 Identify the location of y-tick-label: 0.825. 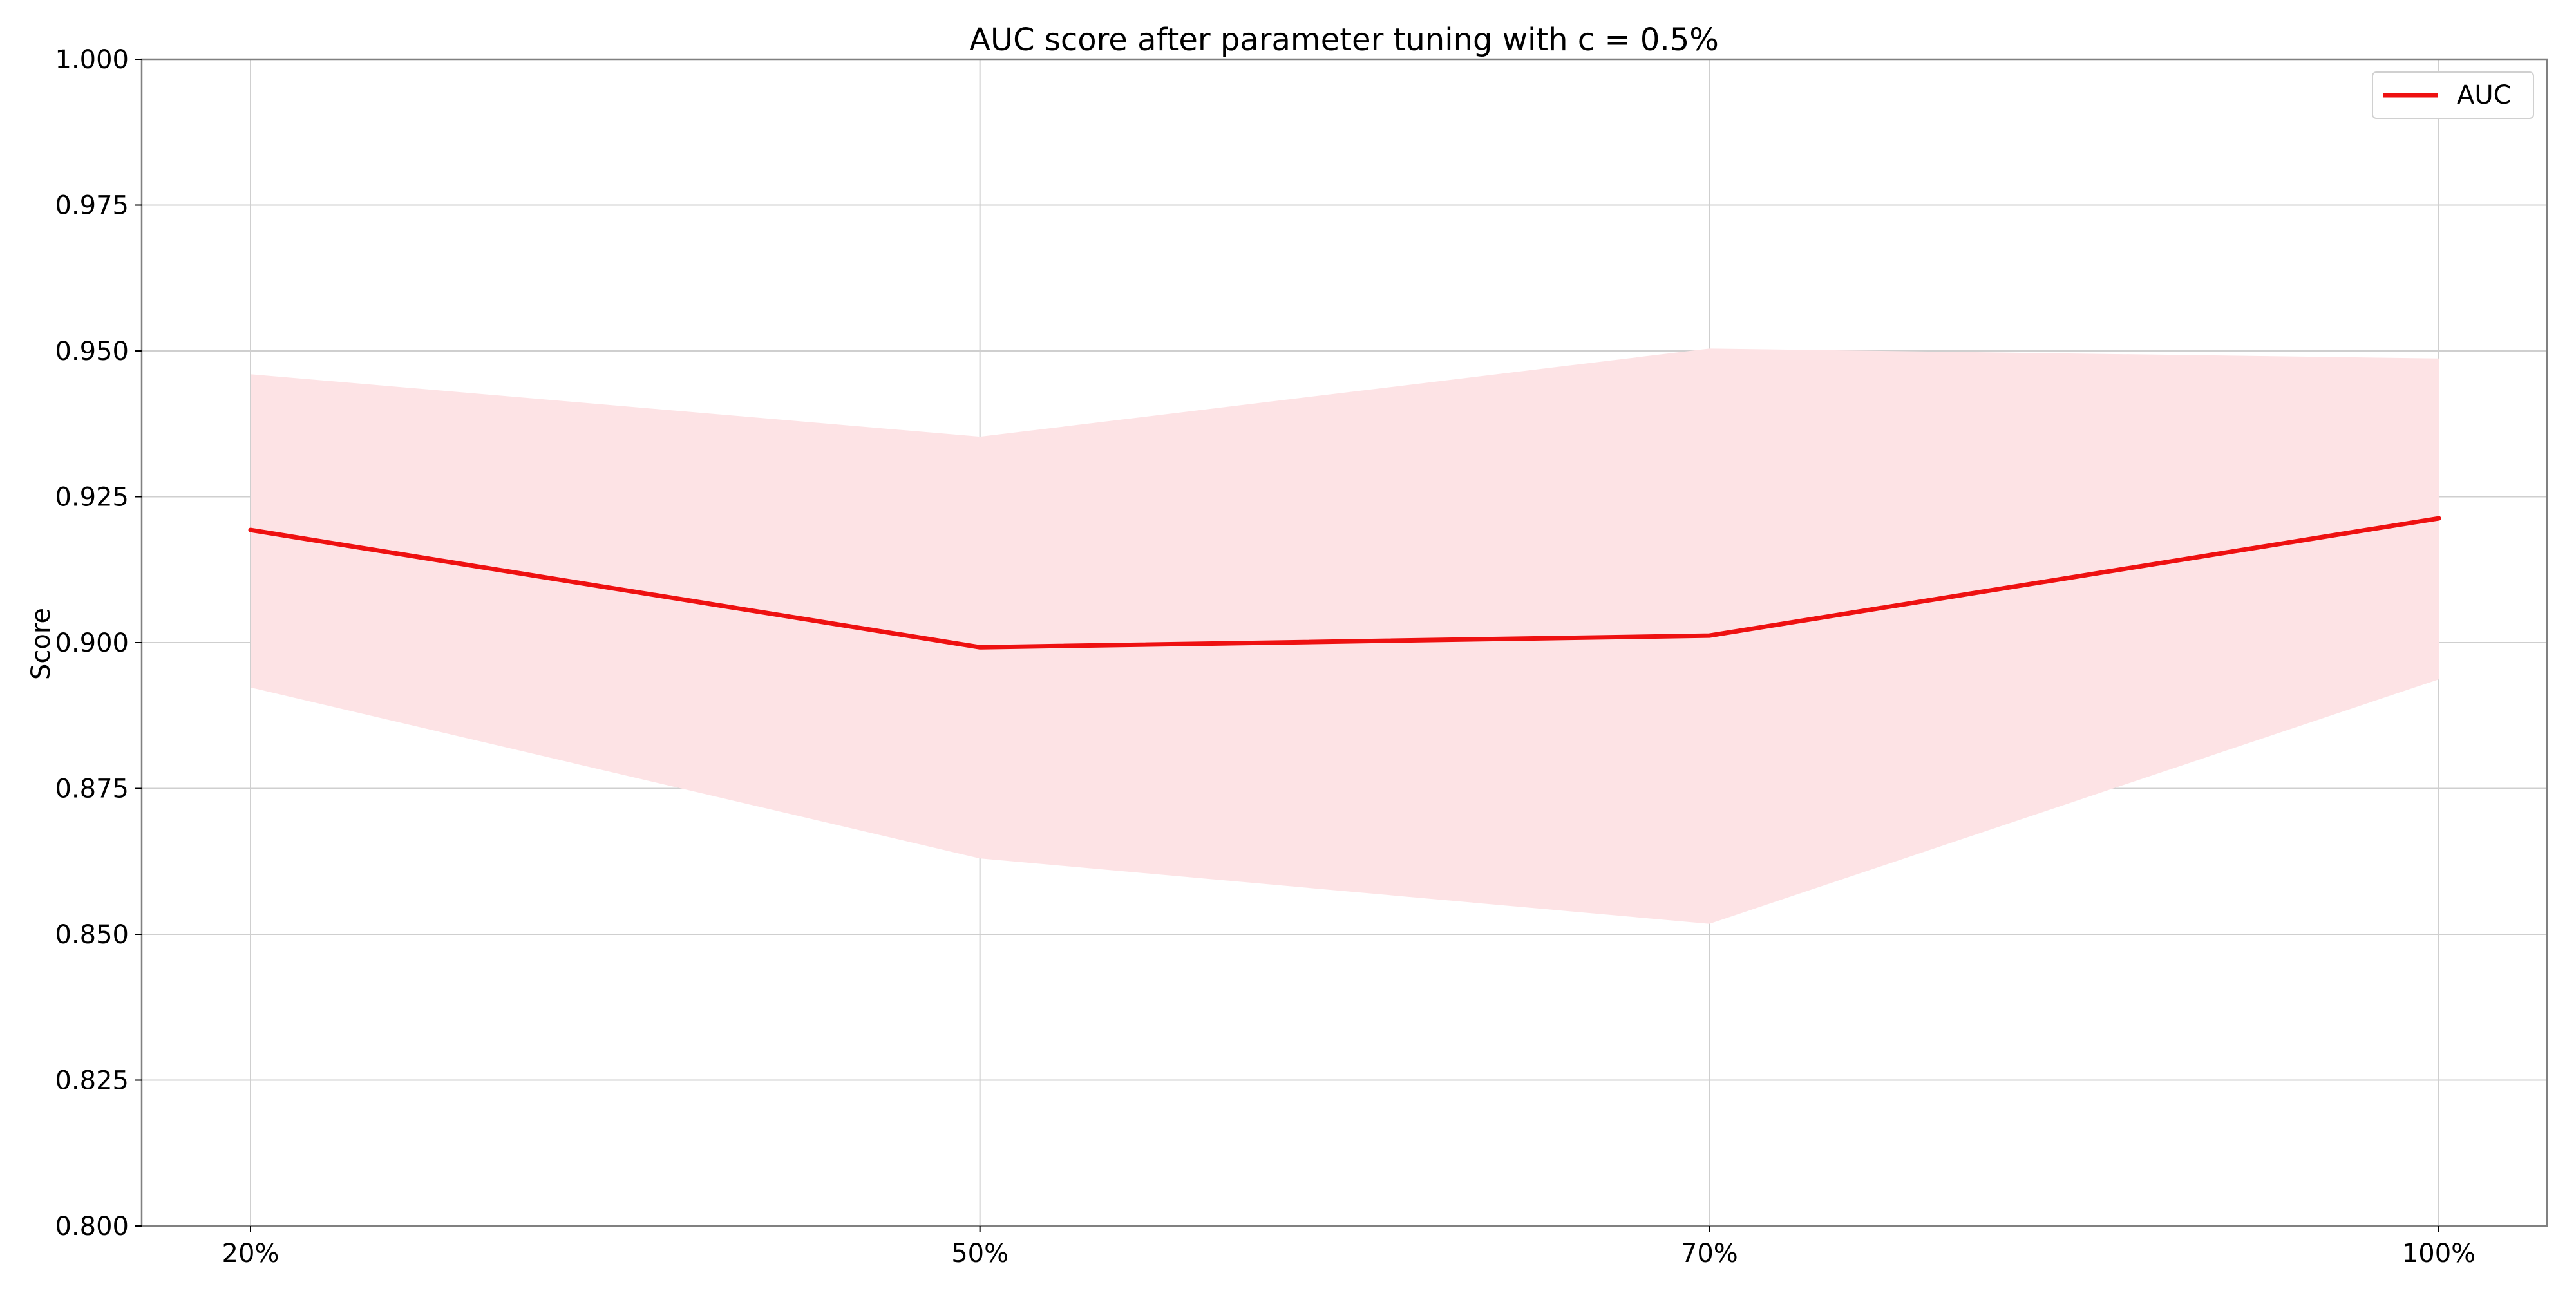
(92, 1081).